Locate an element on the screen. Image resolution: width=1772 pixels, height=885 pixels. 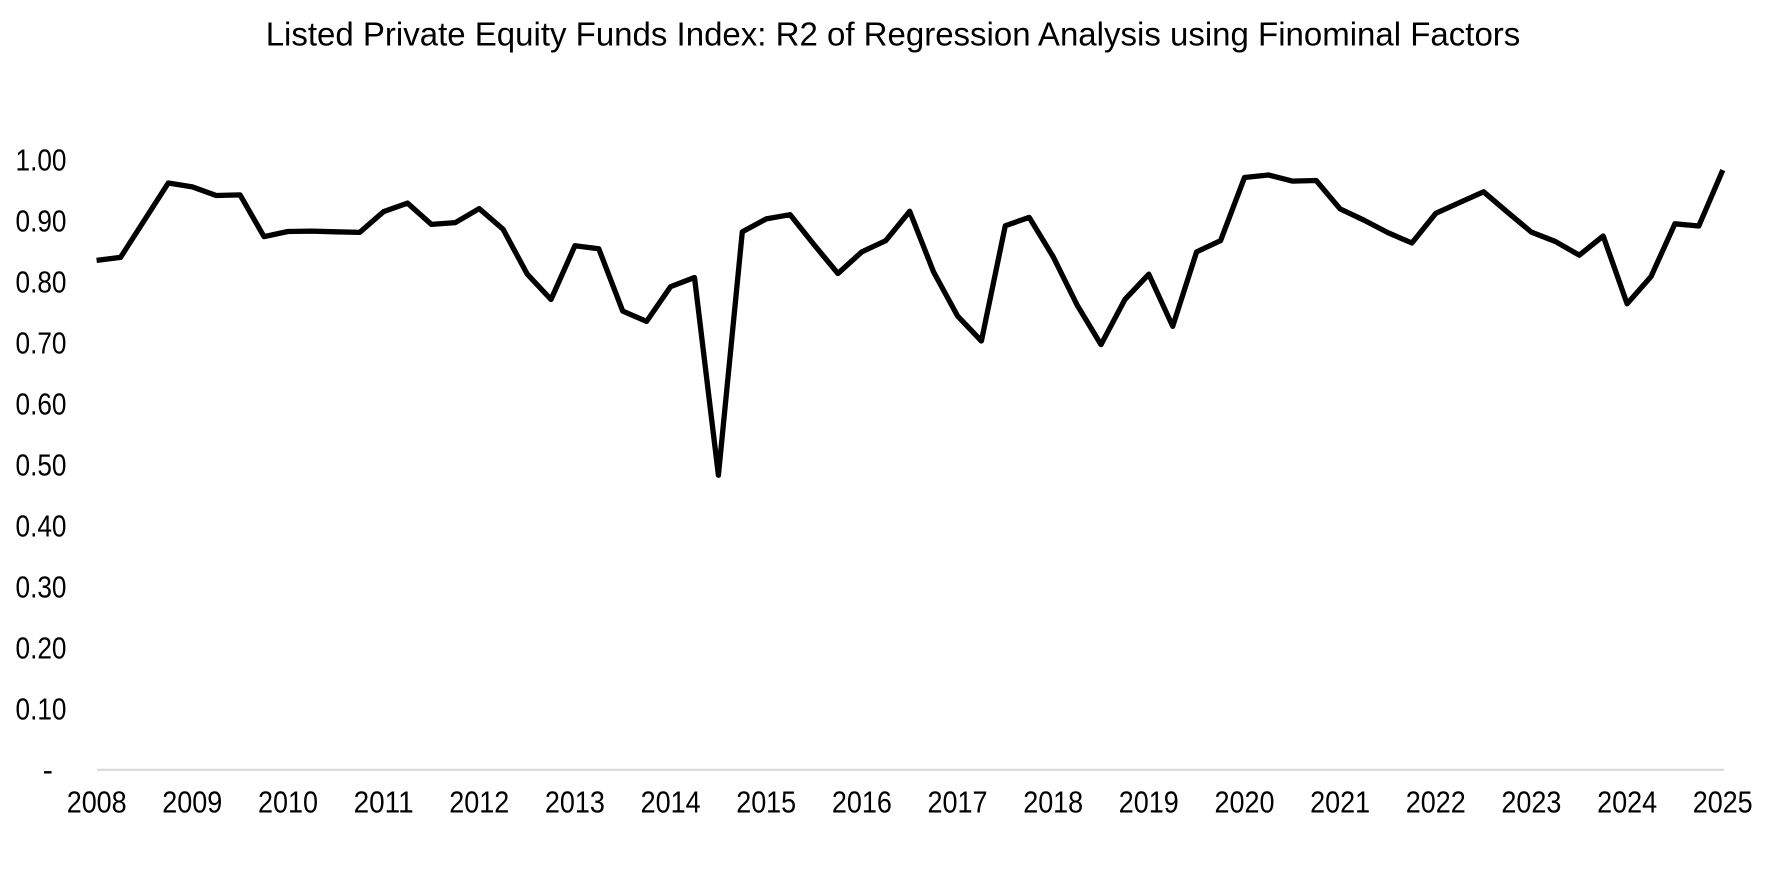
svg-text: 2011 is located at coordinates (384, 802).